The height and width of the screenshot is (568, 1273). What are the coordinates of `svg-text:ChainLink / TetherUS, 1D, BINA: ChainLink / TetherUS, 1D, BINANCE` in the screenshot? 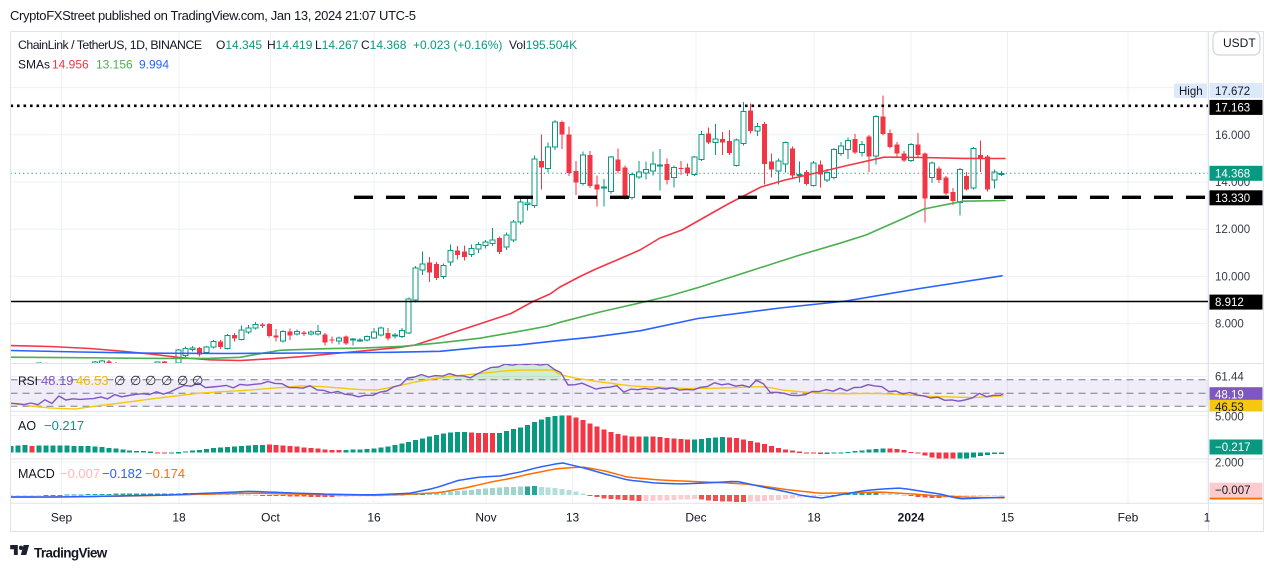 It's located at (110, 45).